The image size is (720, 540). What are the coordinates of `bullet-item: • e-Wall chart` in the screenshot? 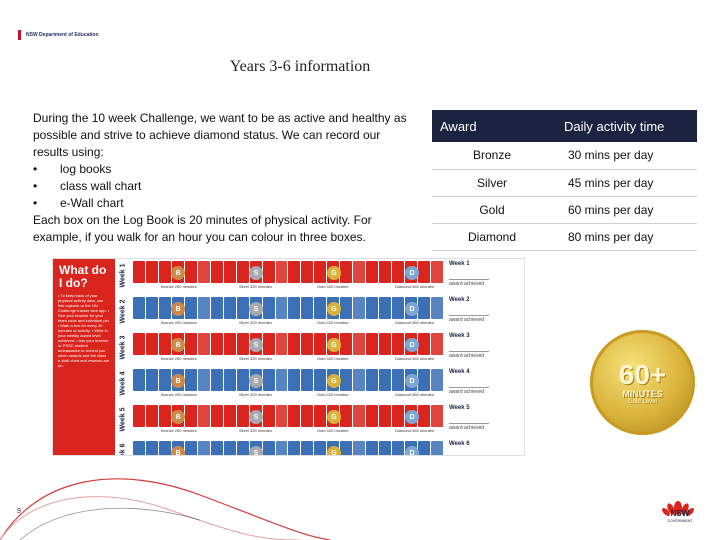 It's located at (223, 203).